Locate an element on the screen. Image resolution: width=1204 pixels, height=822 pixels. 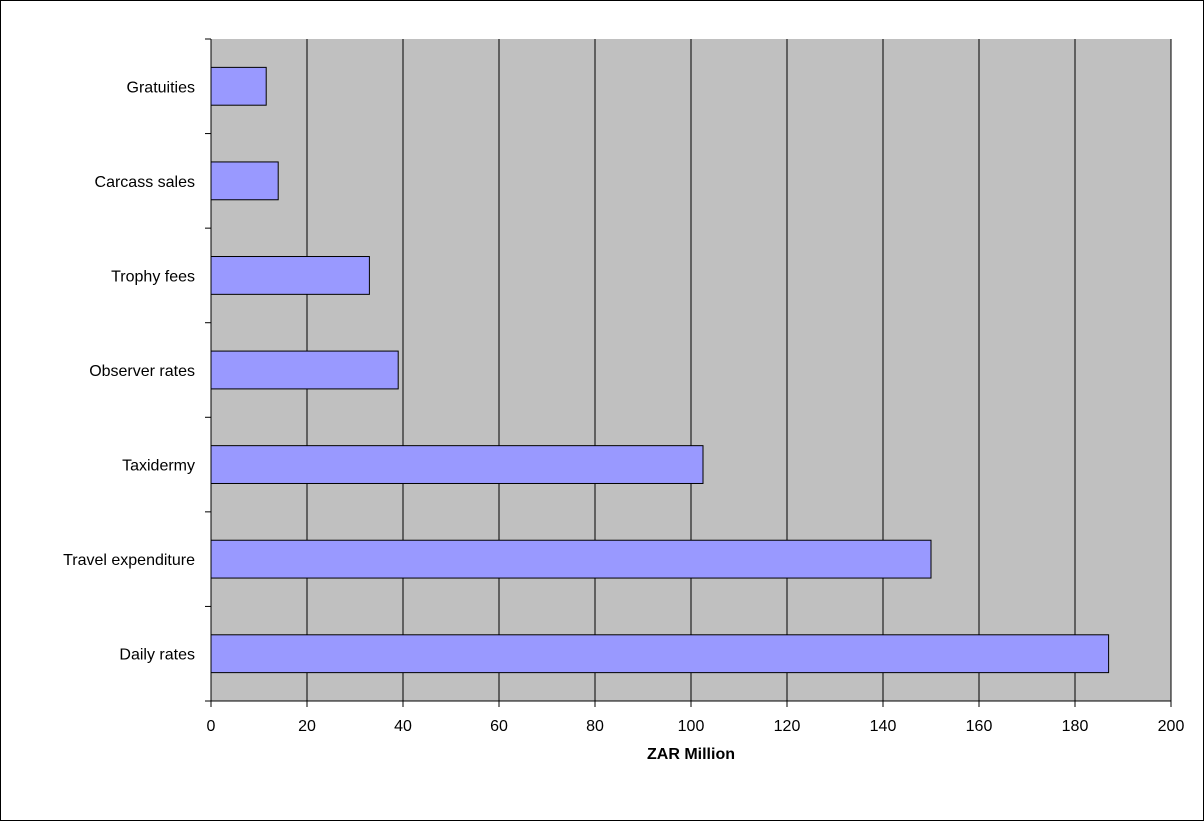
bar-daily-rates is located at coordinates (660, 654).